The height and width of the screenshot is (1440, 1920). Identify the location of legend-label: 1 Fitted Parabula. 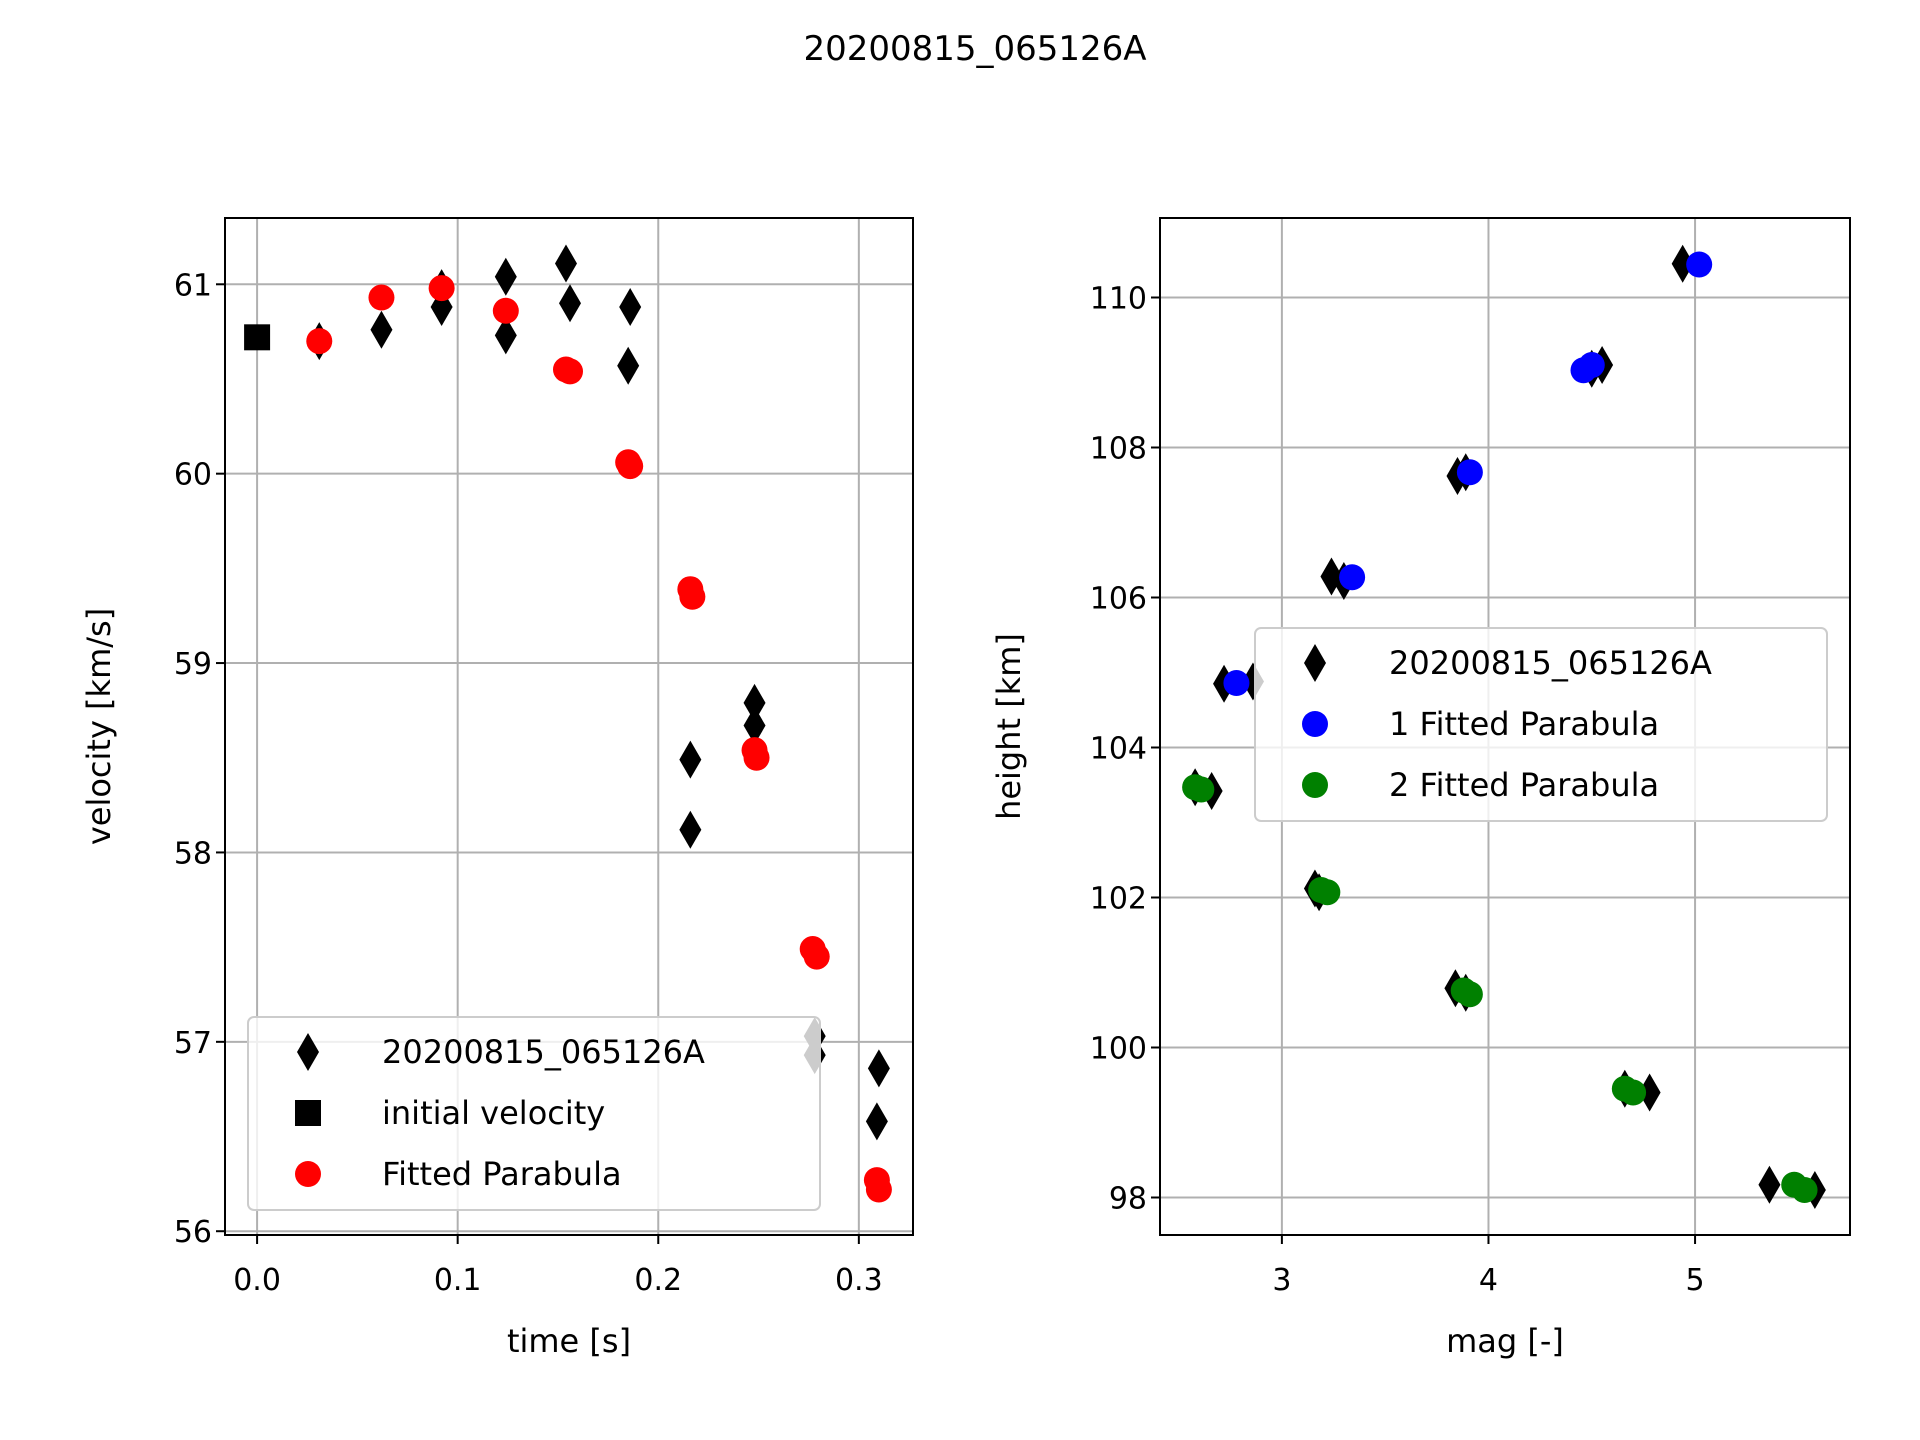
(1524, 724).